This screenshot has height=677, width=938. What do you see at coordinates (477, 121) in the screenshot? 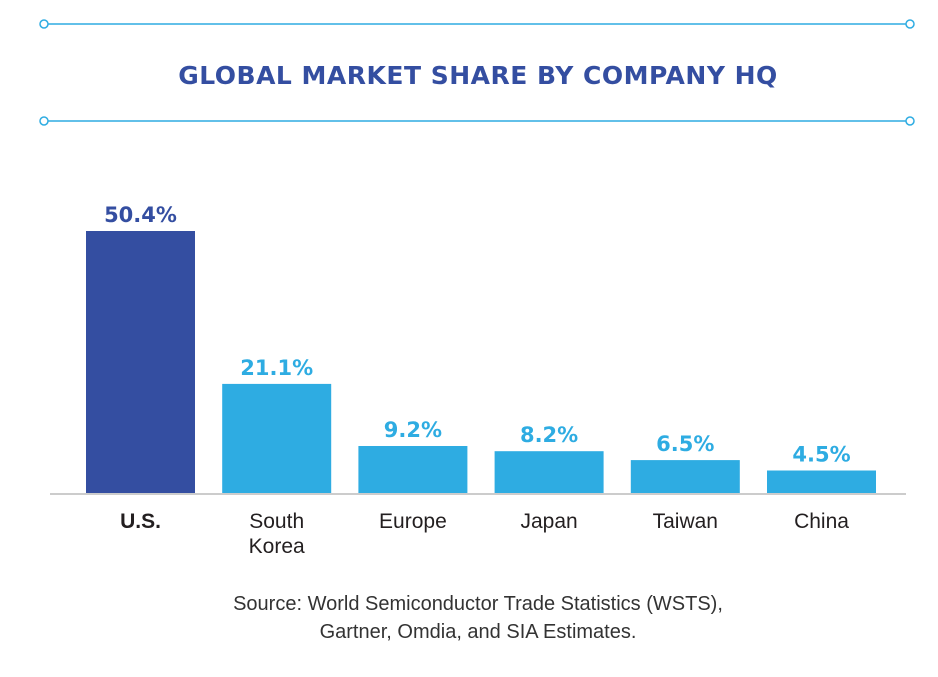
I see `title-rule` at bounding box center [477, 121].